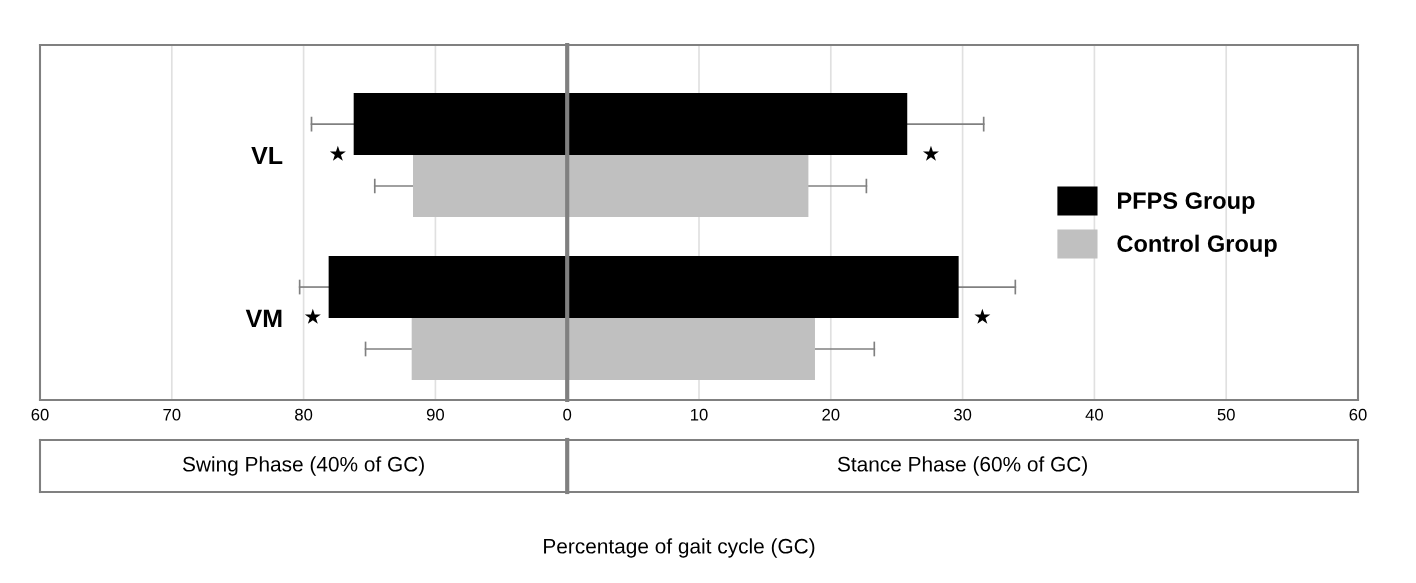  I want to click on text: Swing Phase (40% of GC), so click(303, 466).